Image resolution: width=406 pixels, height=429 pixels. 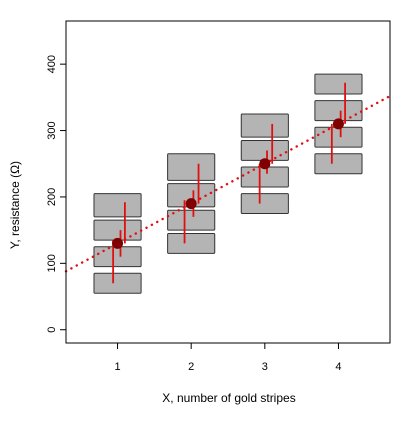 I want to click on x-axis: 1 2 3 4, so click(x=228, y=358).